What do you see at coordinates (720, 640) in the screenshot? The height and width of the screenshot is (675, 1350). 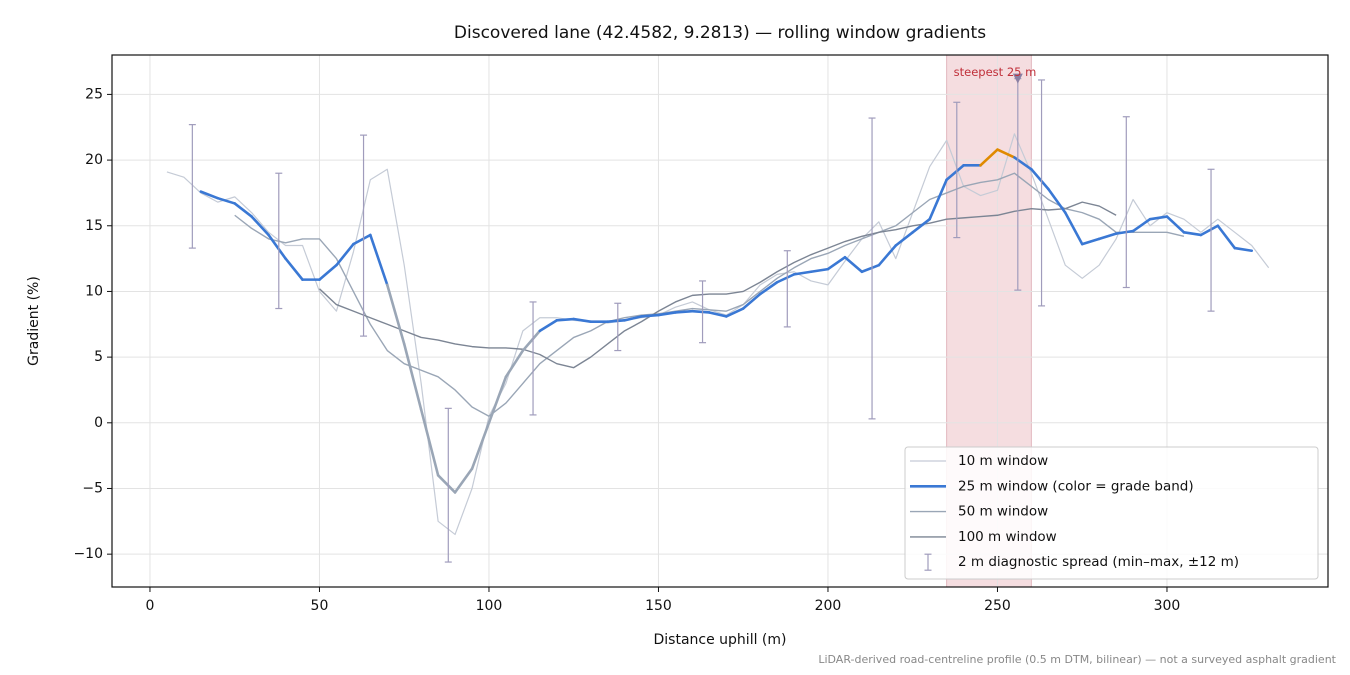 I see `x-axis-label: Distance uphill (m)` at bounding box center [720, 640].